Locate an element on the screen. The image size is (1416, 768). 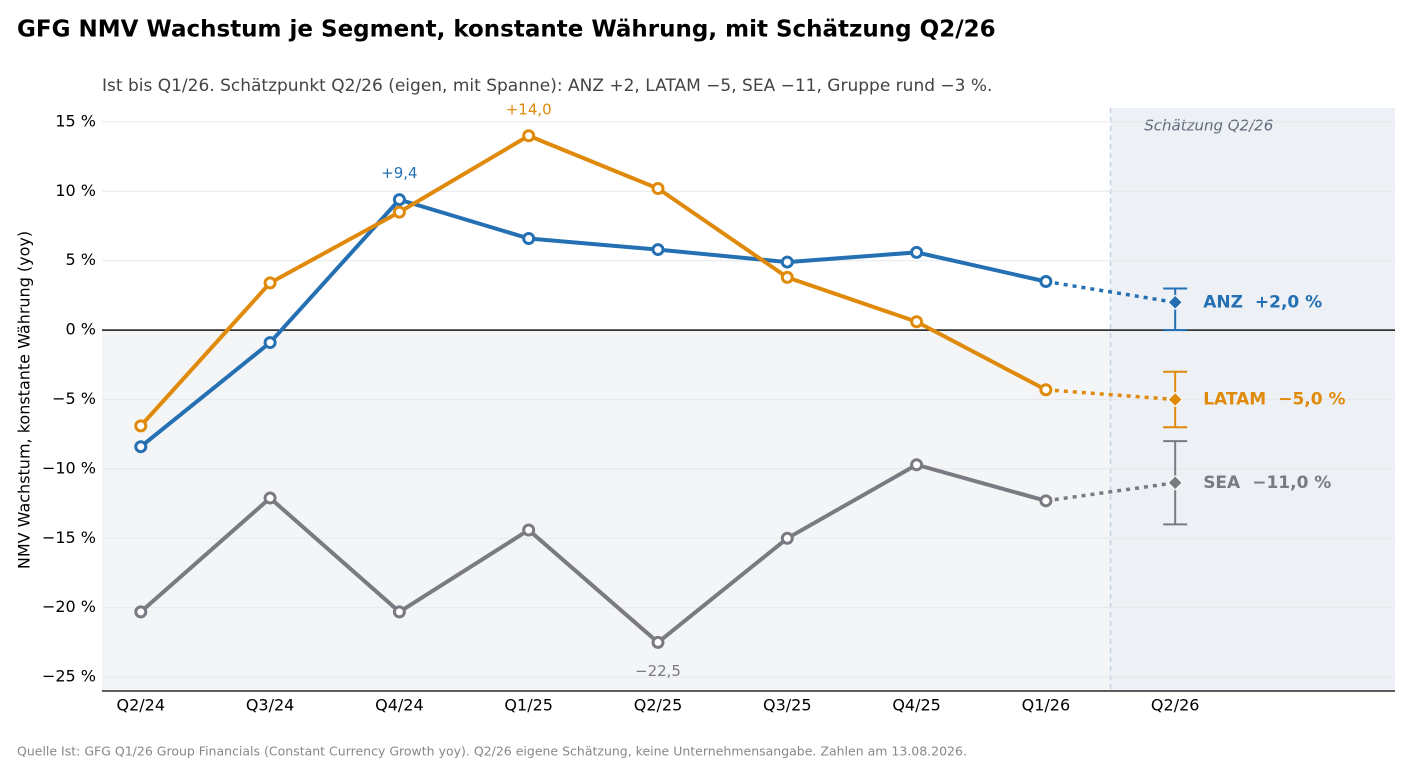
series-name: SEA is located at coordinates (1222, 483).